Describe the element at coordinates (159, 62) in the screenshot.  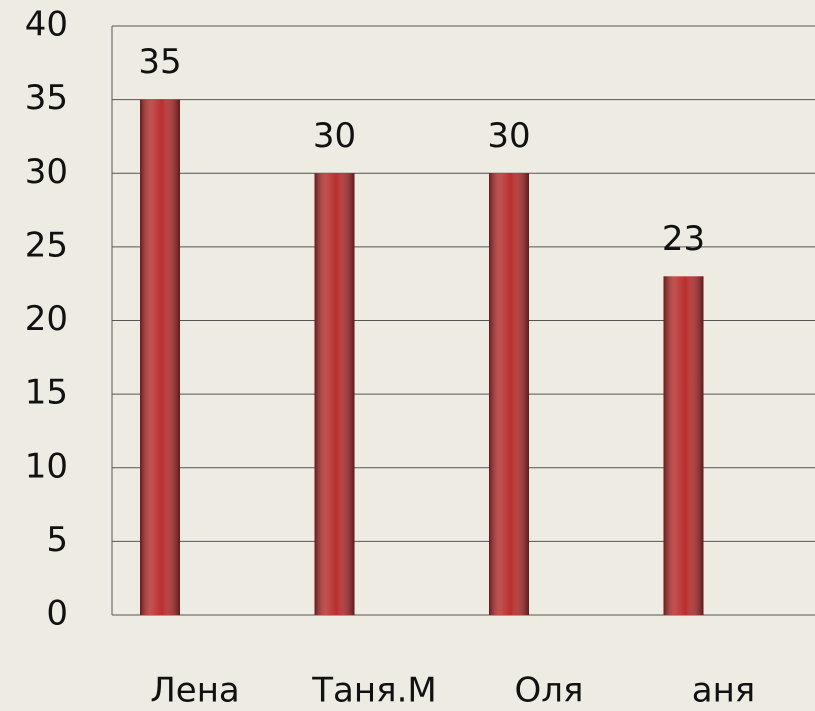
I see `data-label: 35` at that location.